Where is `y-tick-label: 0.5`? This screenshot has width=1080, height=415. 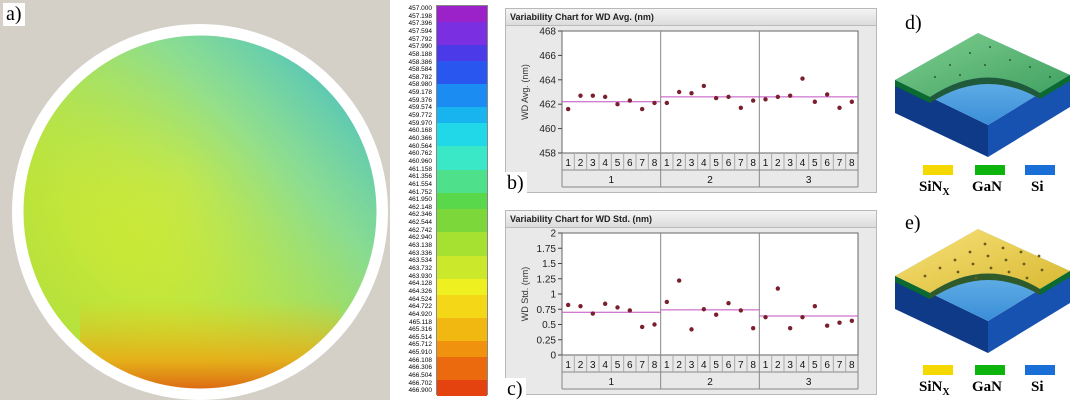
y-tick-label: 0.5 is located at coordinates (549, 325).